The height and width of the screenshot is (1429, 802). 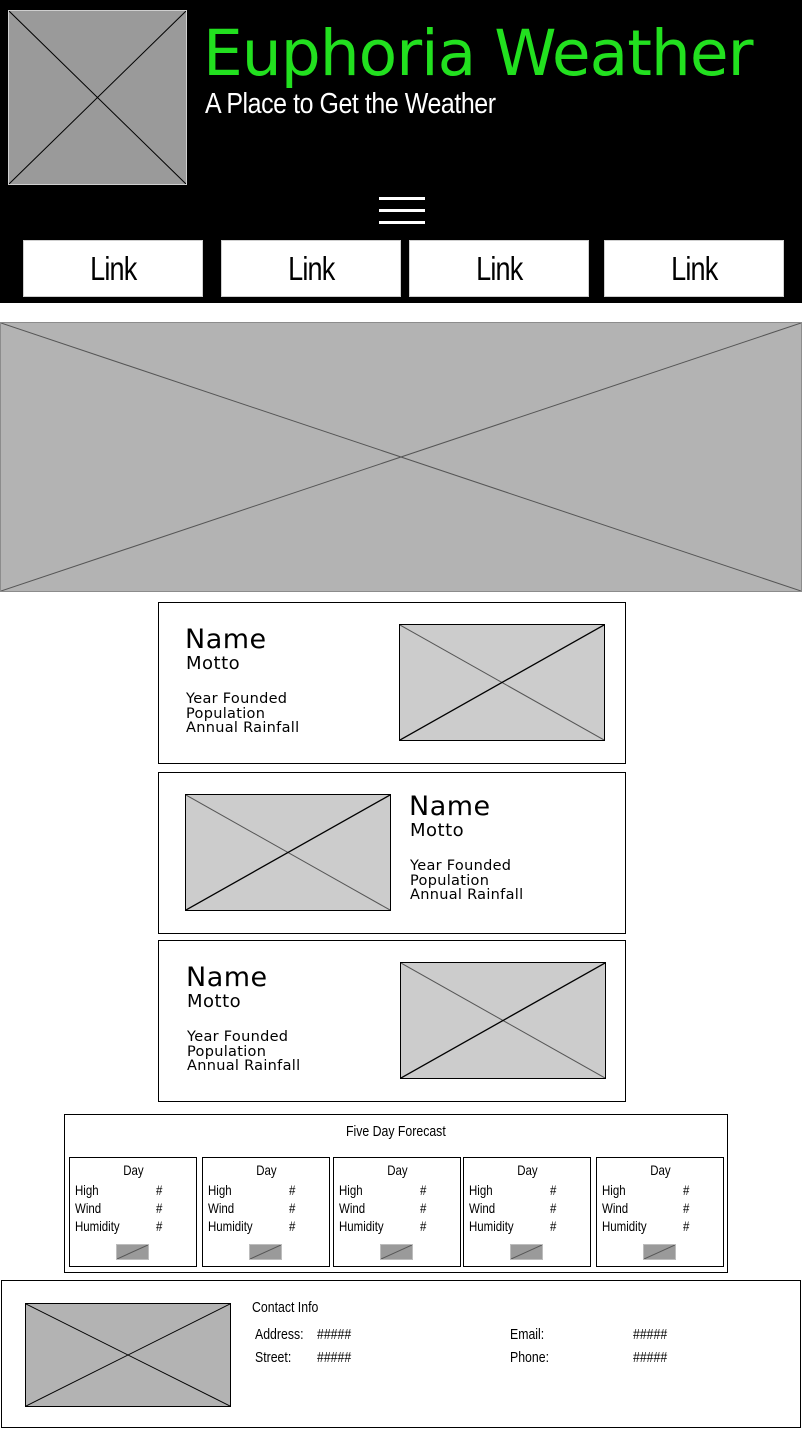 What do you see at coordinates (273, 1357) in the screenshot?
I see `street-label: Street:` at bounding box center [273, 1357].